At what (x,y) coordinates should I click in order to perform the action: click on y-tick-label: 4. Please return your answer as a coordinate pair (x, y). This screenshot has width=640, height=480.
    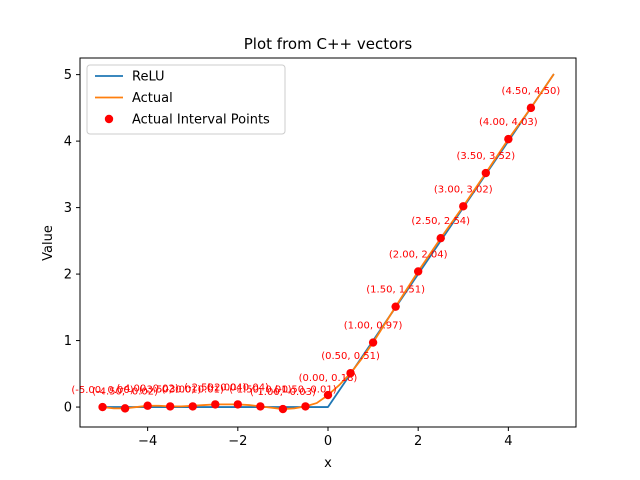
    Looking at the image, I should click on (68, 142).